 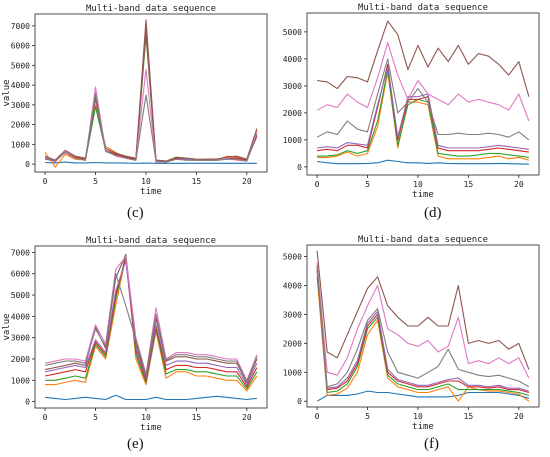 I want to click on panel-label-e: (e), so click(x=135, y=444).